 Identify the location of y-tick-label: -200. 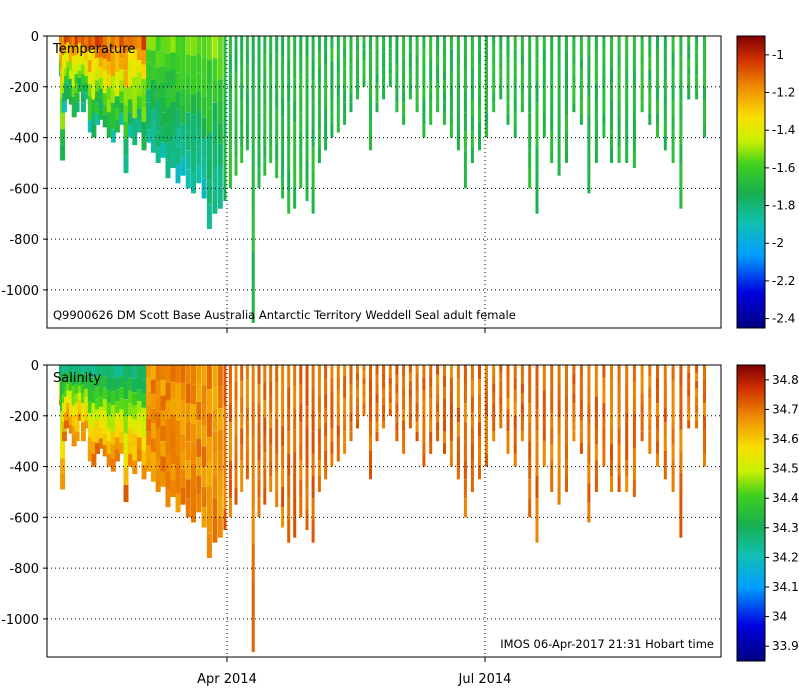
(24, 88).